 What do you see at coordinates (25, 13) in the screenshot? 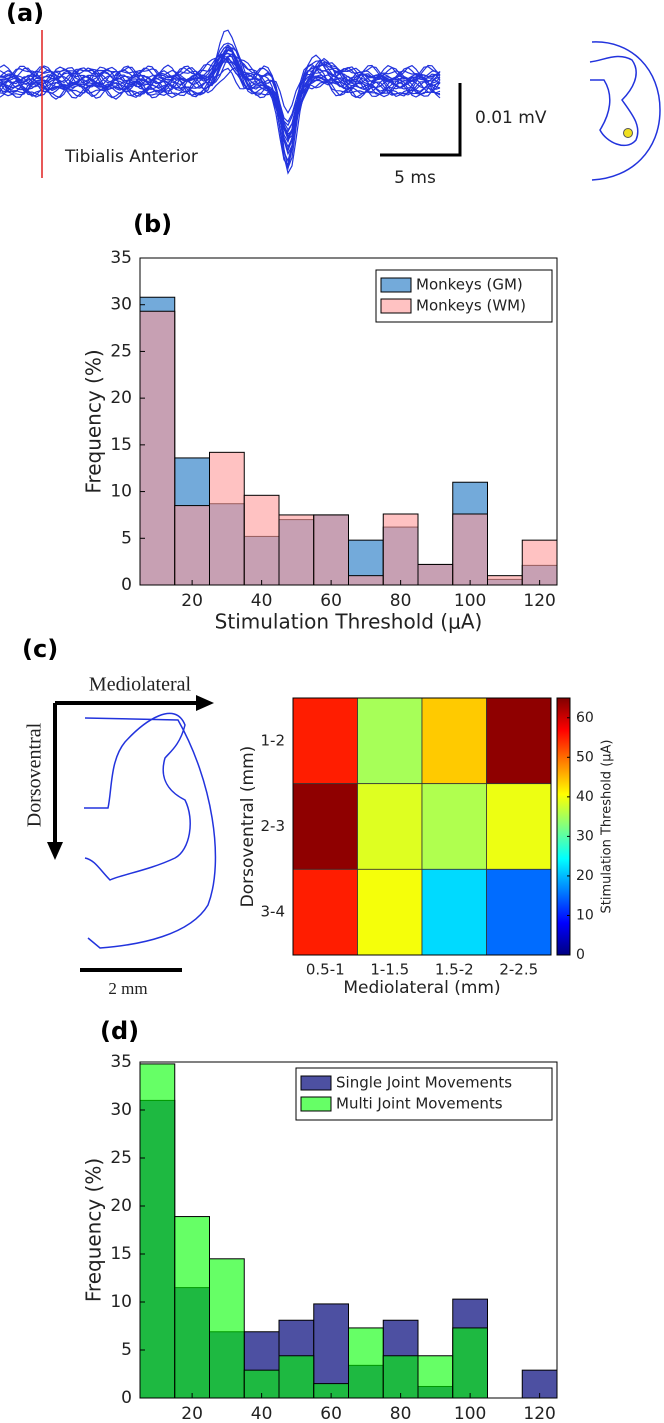
I see `panel-label: (a)` at bounding box center [25, 13].